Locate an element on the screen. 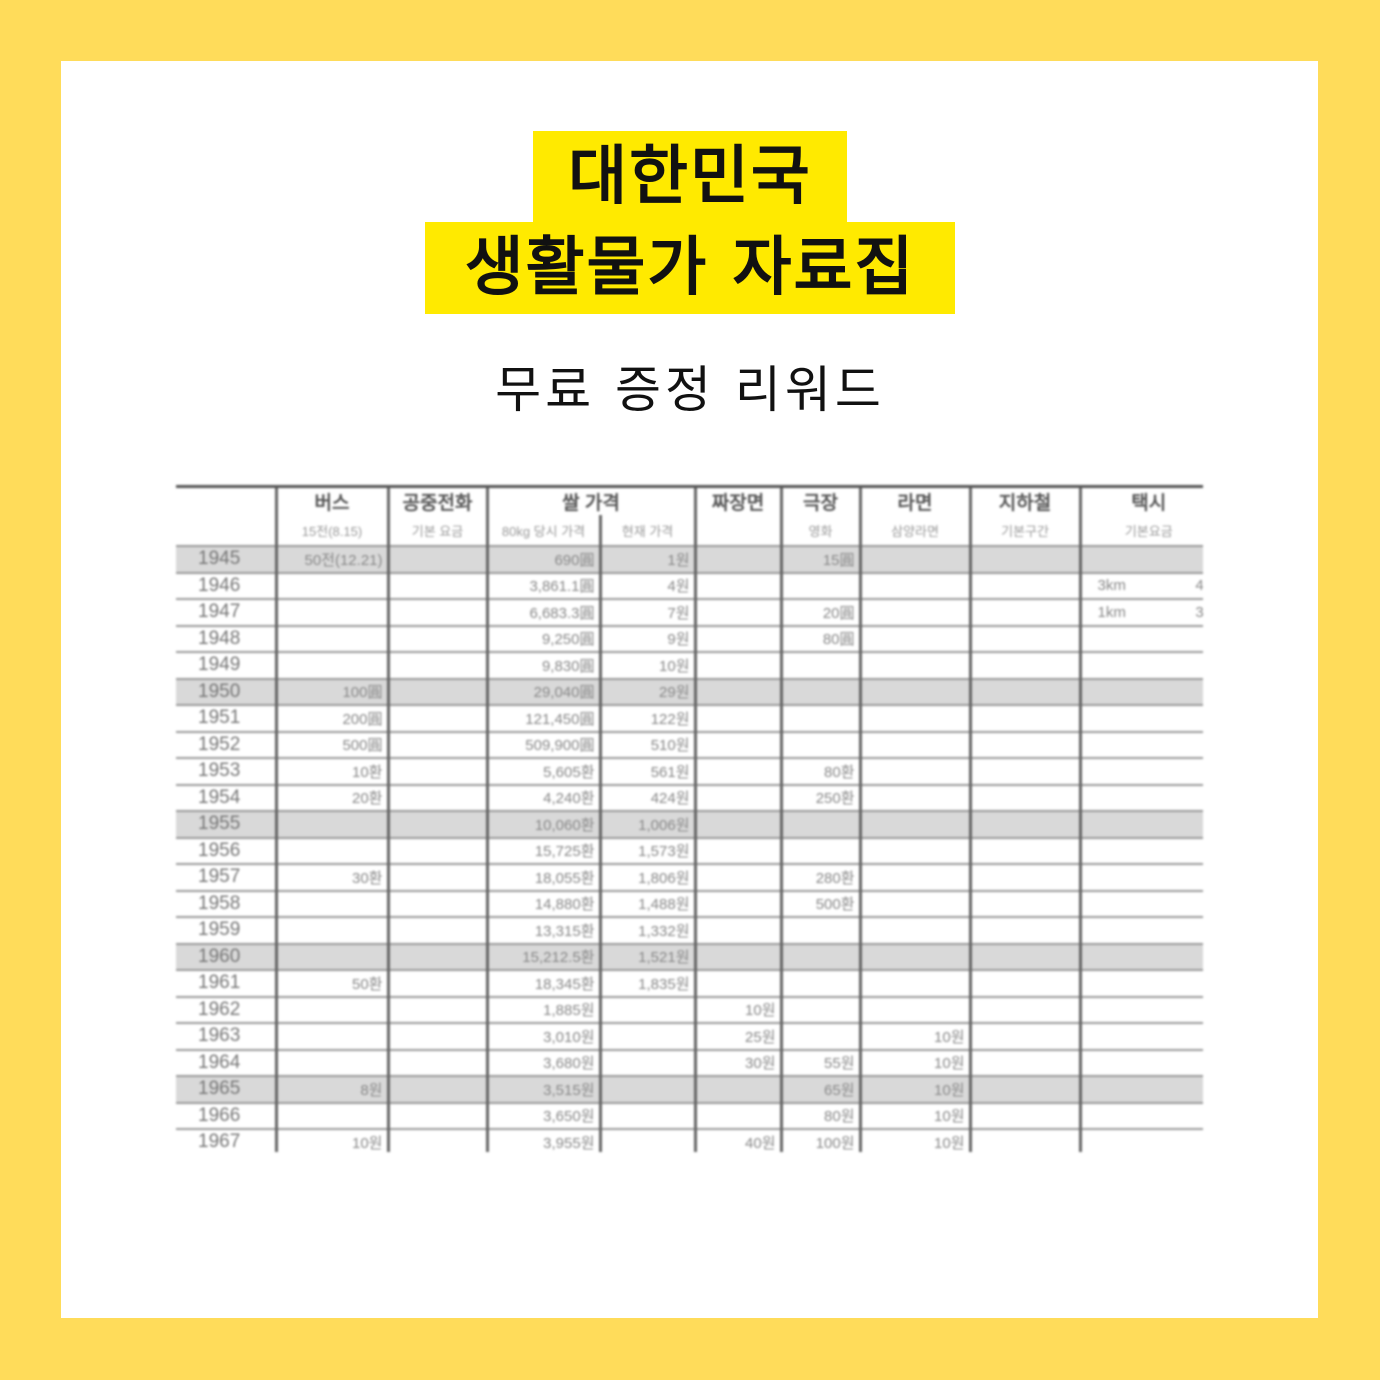 The height and width of the screenshot is (1380, 1380). header-payphone: 공중전화 is located at coordinates (436, 500).